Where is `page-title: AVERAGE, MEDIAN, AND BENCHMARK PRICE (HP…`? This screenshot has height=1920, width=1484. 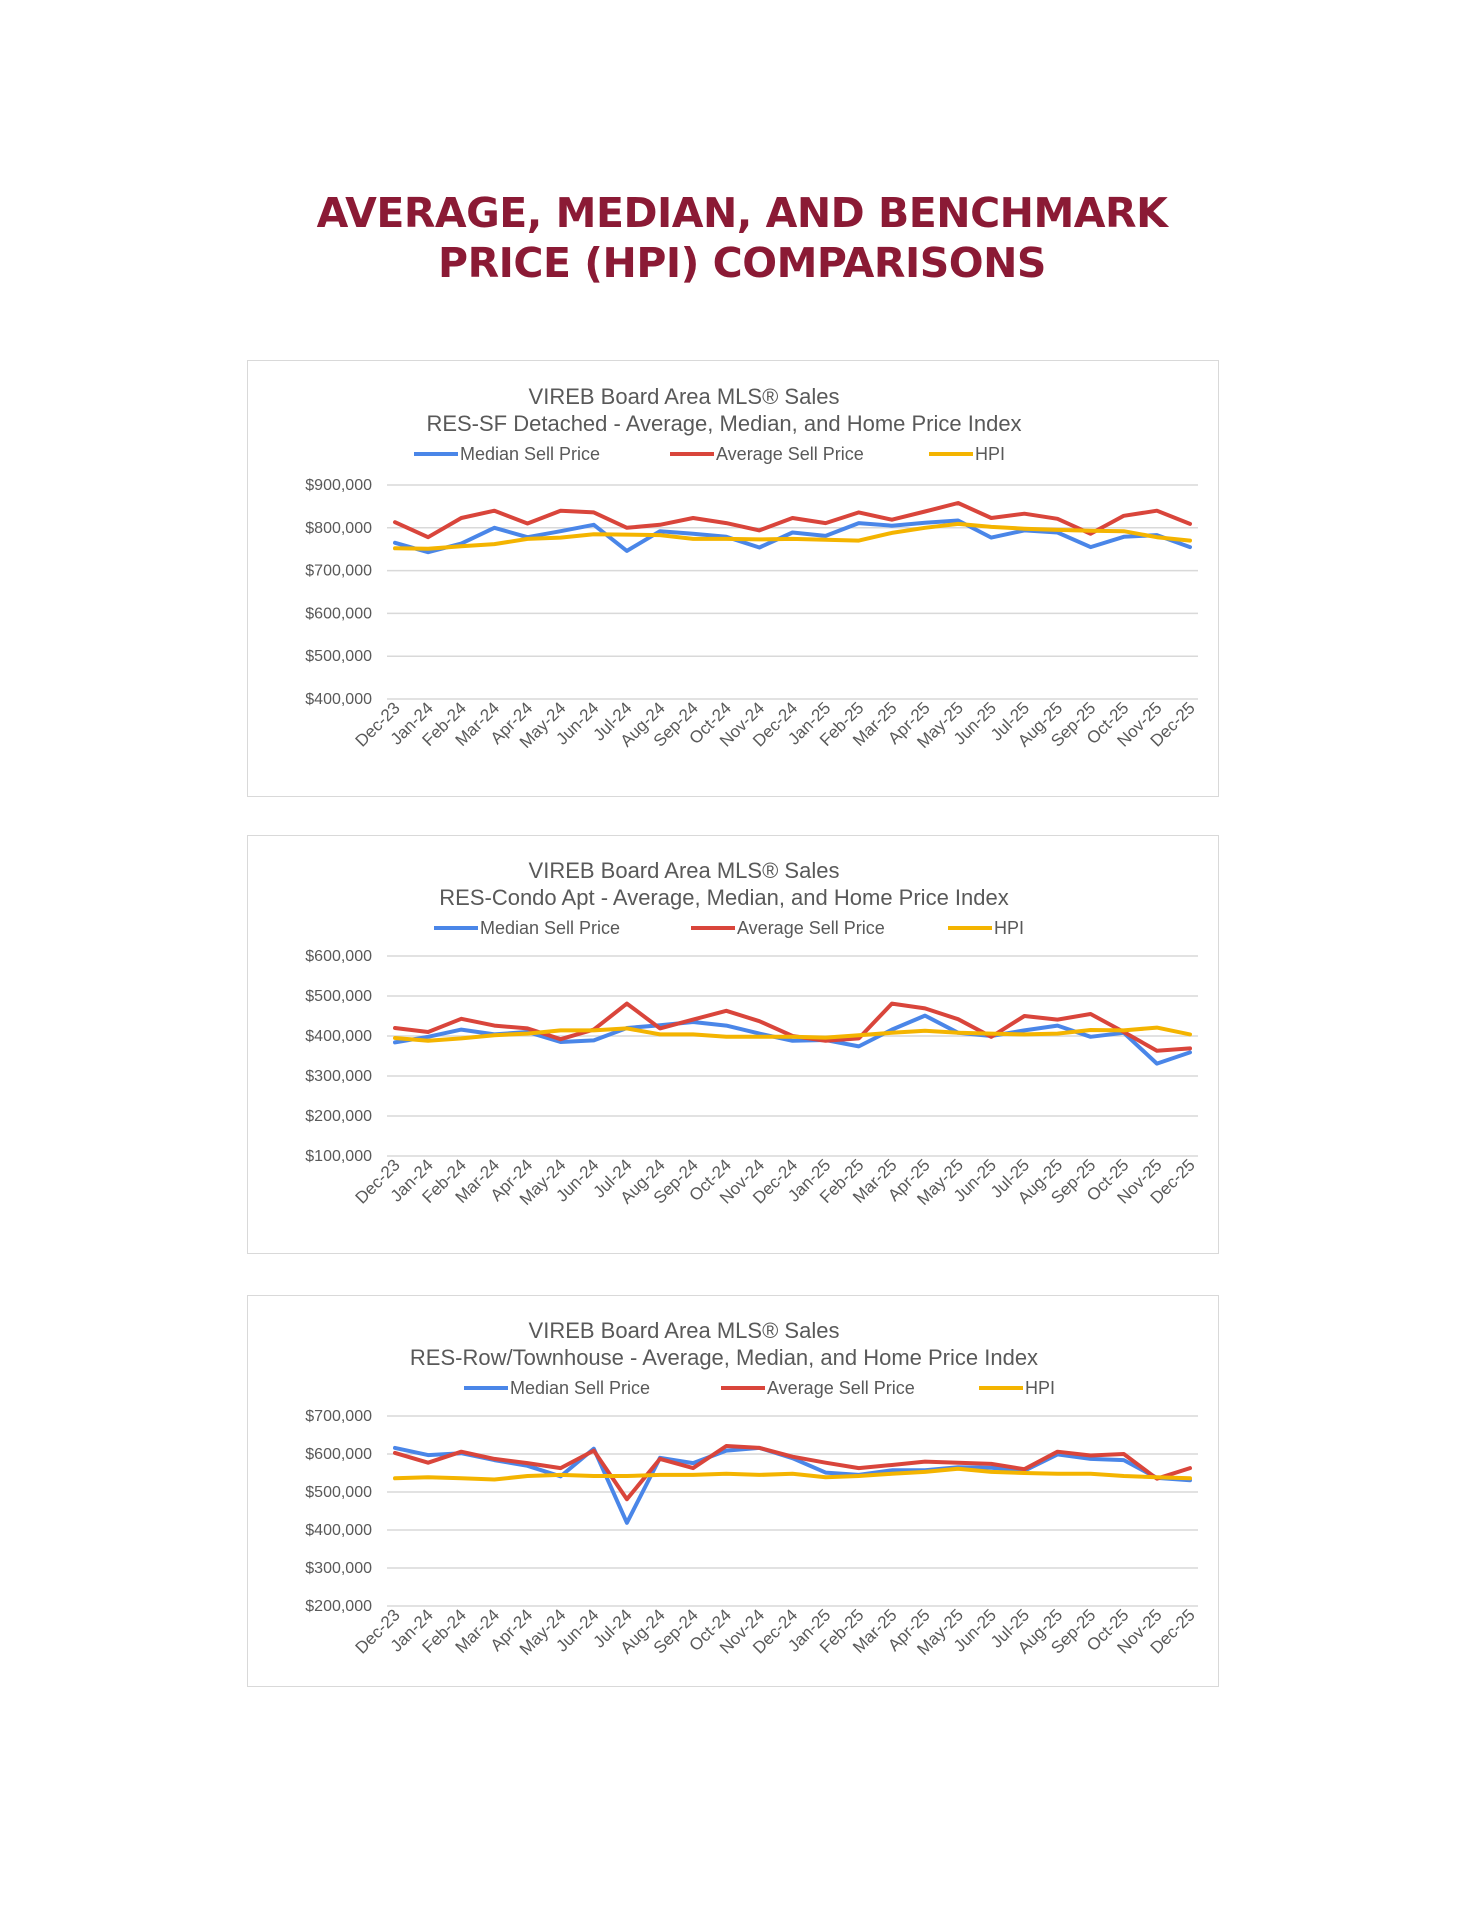 page-title: AVERAGE, MEDIAN, AND BENCHMARK PRICE (HP… is located at coordinates (742, 238).